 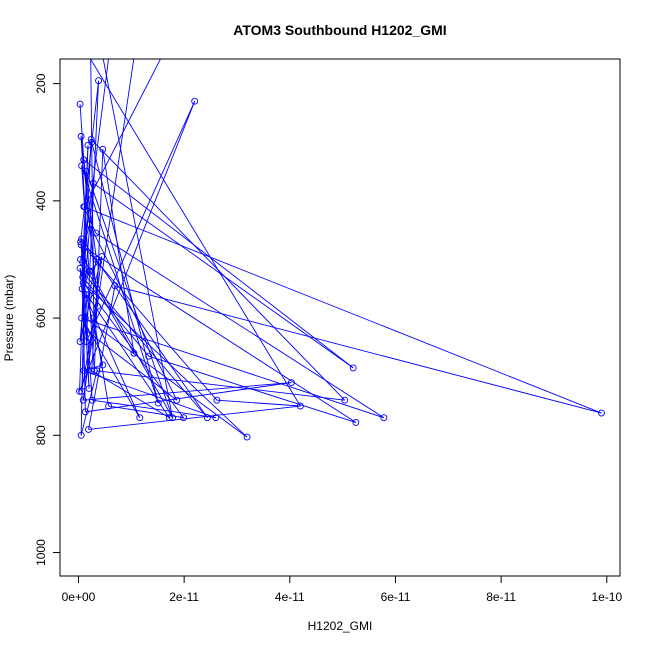 What do you see at coordinates (79, 597) in the screenshot?
I see `x-tick-label: 0e+00` at bounding box center [79, 597].